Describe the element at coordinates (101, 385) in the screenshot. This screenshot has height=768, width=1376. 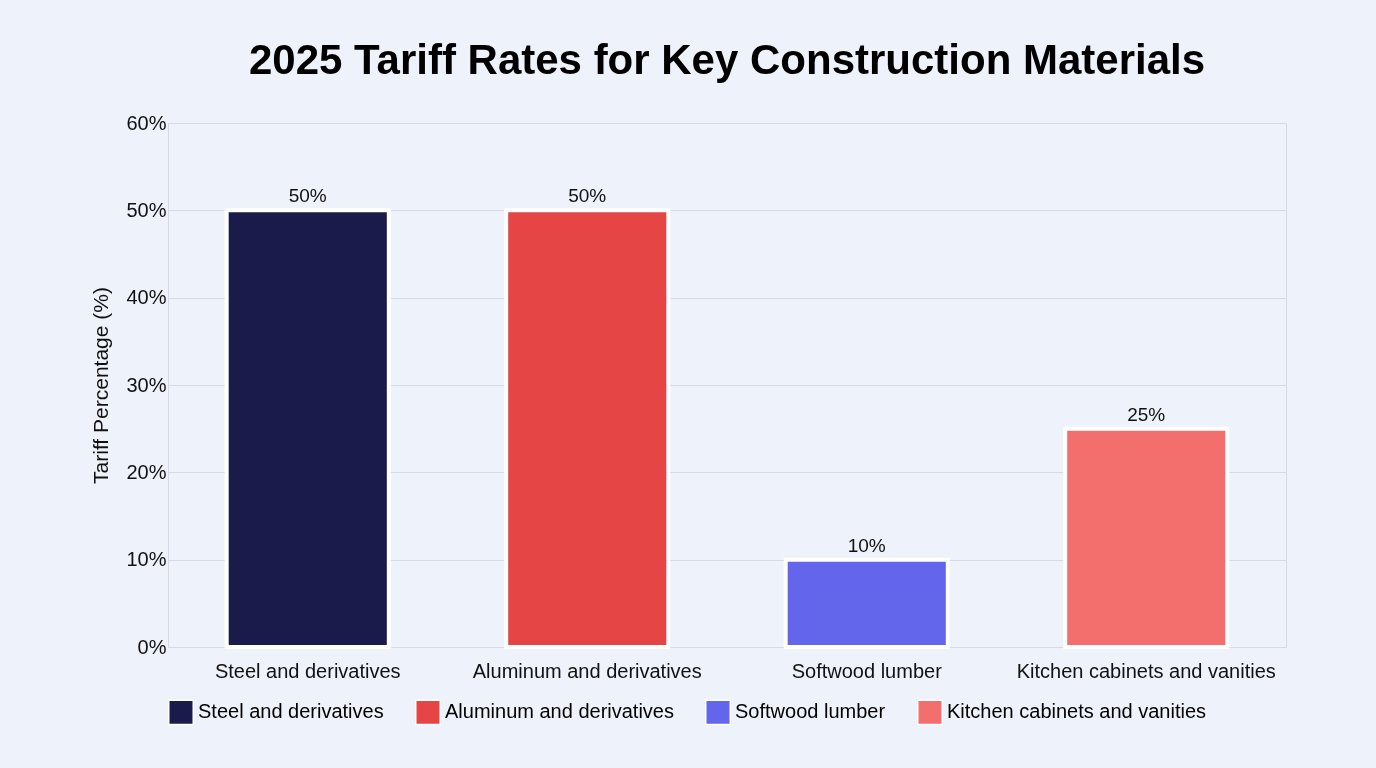
I see `y-axis-title: Tariff Percentage (%)` at that location.